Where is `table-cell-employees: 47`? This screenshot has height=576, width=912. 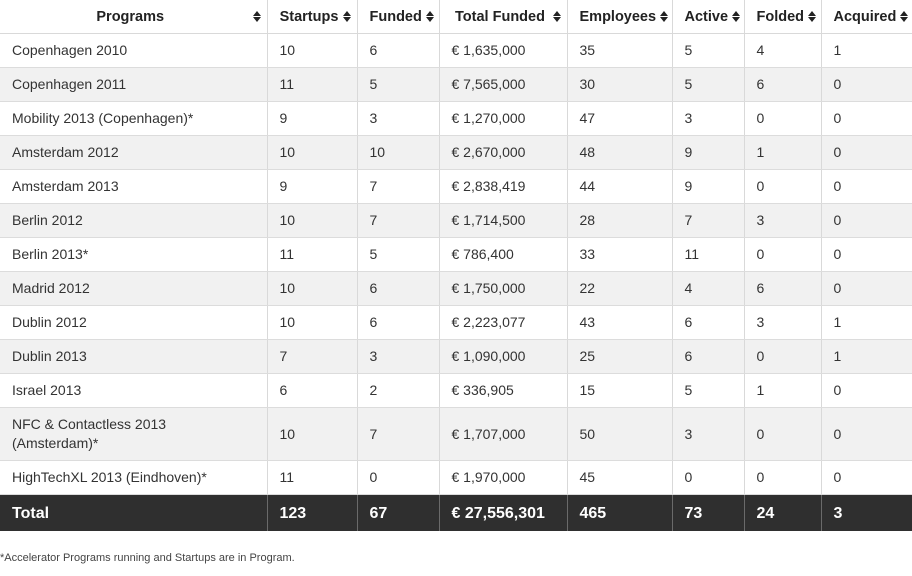
table-cell-employees: 47 is located at coordinates (620, 118).